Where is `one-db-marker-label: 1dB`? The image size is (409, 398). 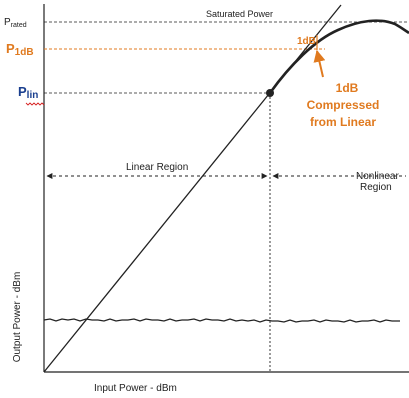 one-db-marker-label: 1dB is located at coordinates (306, 41).